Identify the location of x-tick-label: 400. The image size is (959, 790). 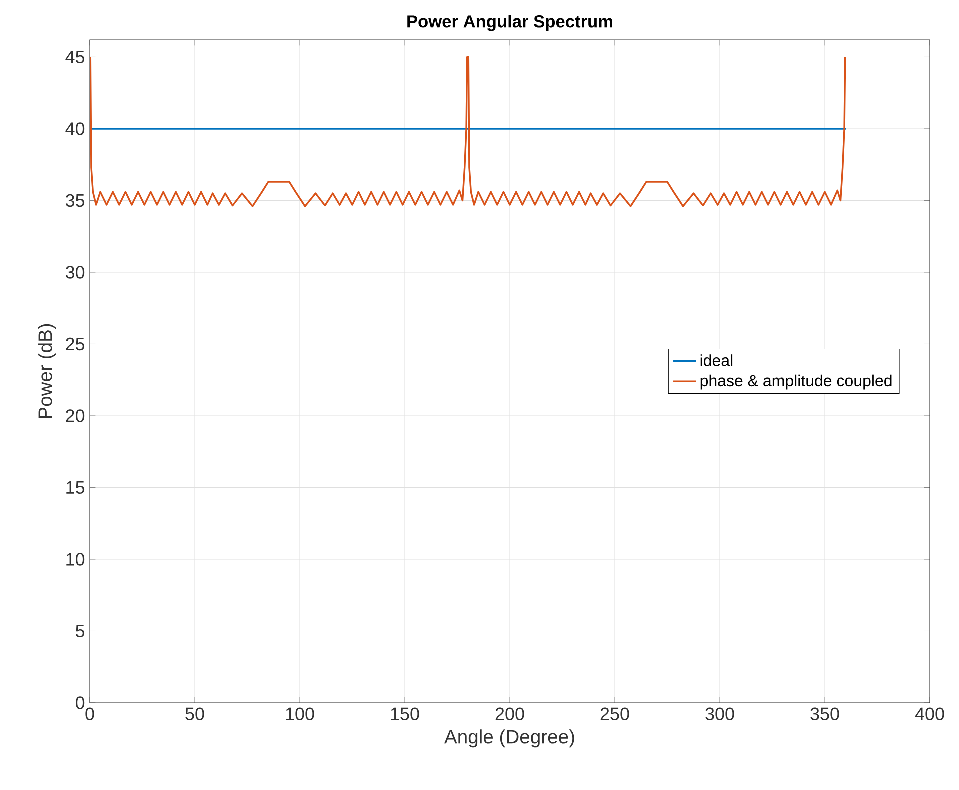
(929, 714).